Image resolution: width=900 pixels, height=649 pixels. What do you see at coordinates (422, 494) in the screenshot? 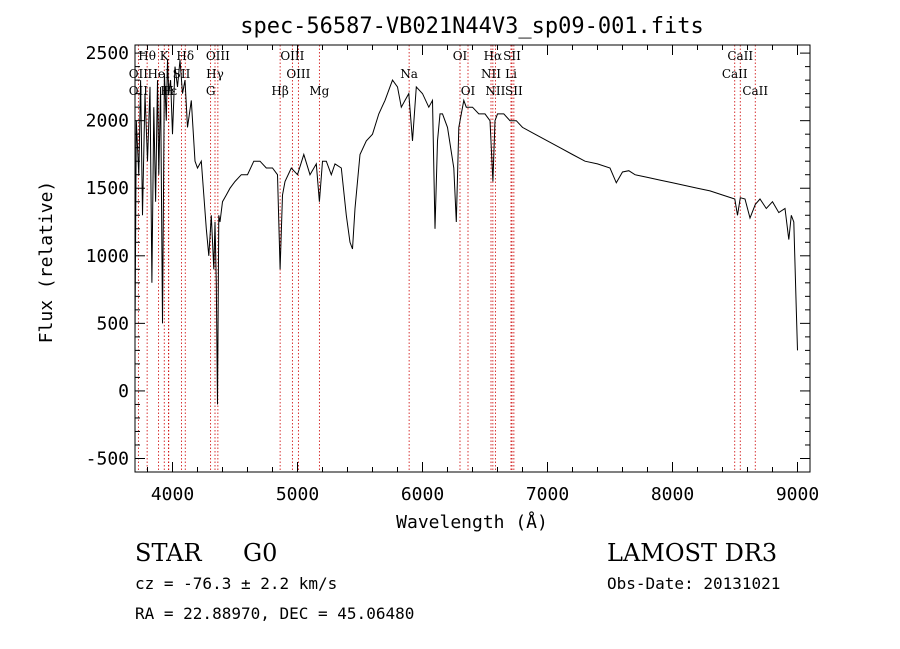
I see `x-tick-label: 6000` at bounding box center [422, 494].